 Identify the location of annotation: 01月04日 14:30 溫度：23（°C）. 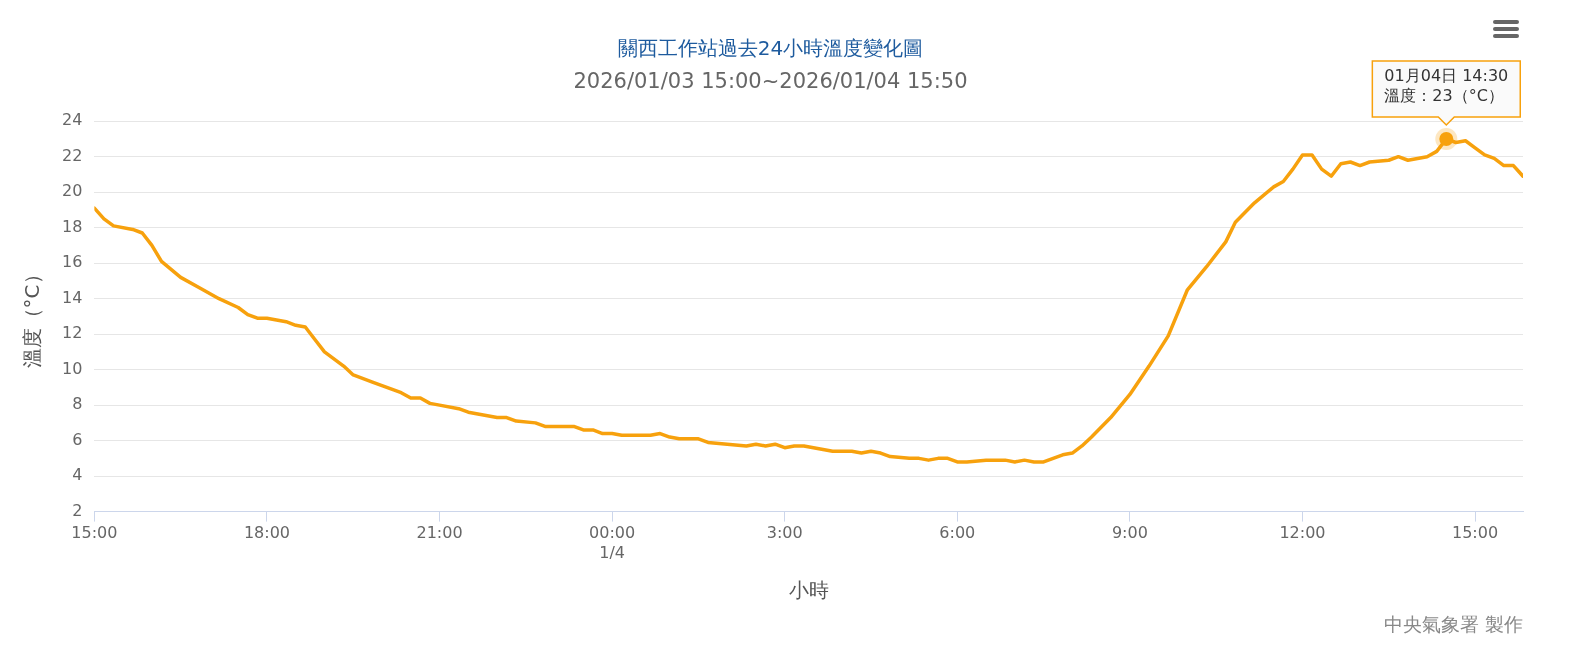
(1446, 86).